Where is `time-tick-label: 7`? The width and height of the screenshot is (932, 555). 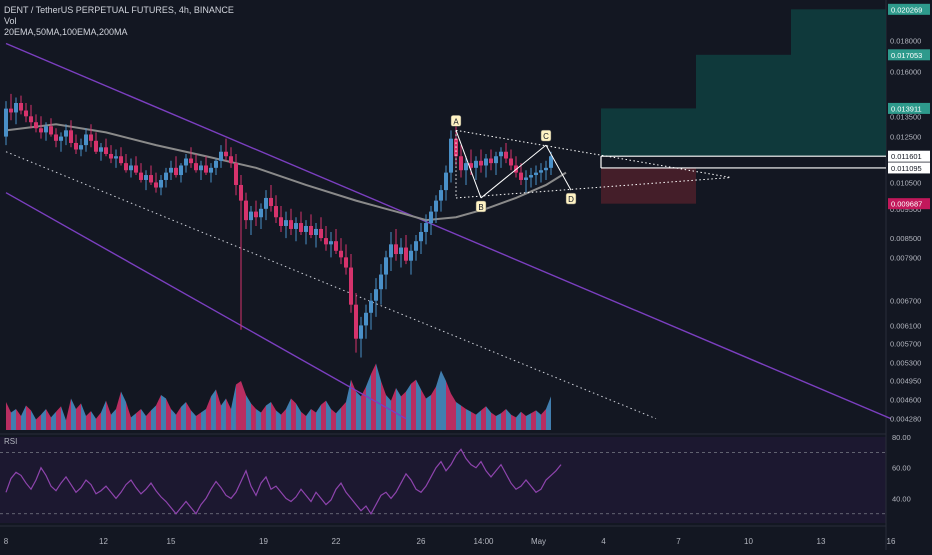
time-tick-label: 7 is located at coordinates (678, 541).